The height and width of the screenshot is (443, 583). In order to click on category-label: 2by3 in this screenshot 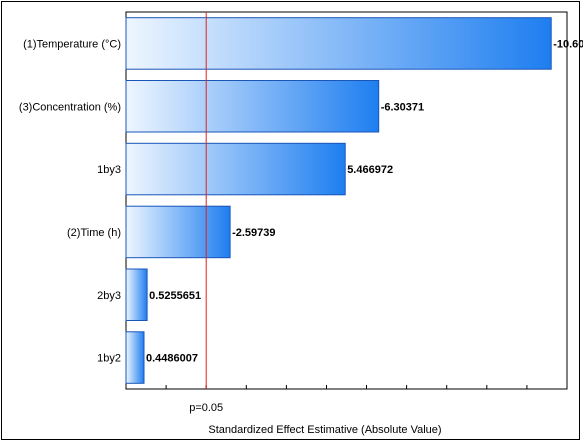, I will do `click(109, 296)`.